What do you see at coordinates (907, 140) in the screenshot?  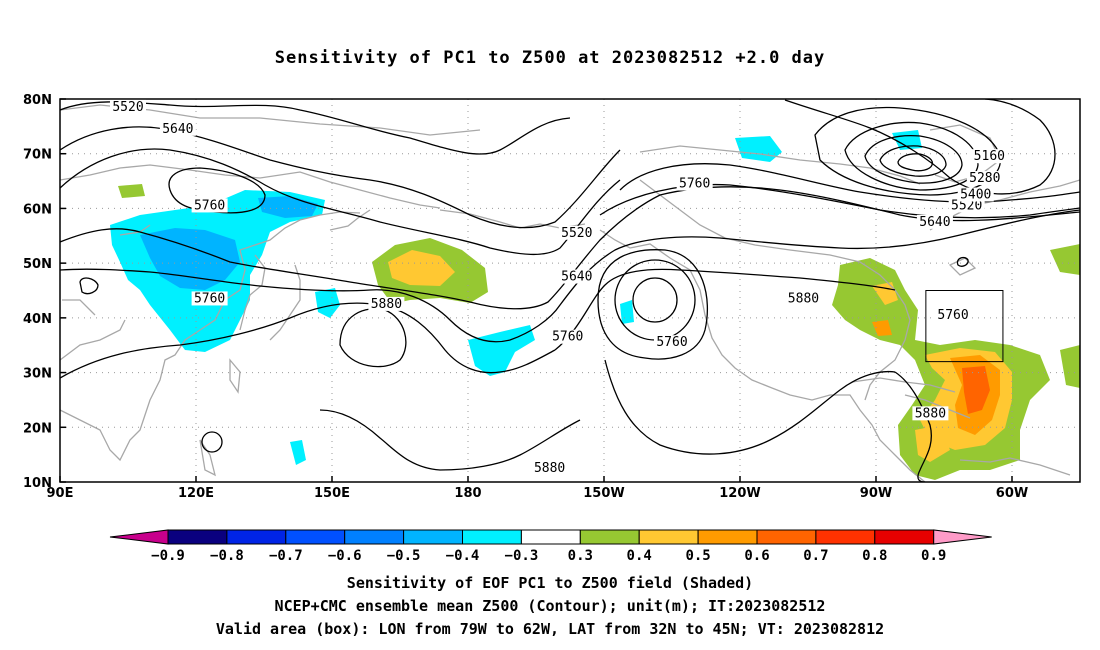 I see `negative-region-greenland` at bounding box center [907, 140].